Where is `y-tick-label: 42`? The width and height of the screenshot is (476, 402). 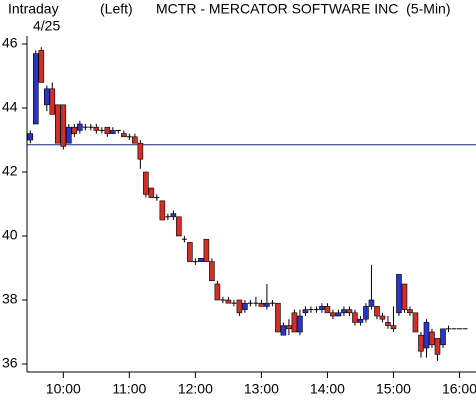 y-tick-label: 42 is located at coordinates (10, 171).